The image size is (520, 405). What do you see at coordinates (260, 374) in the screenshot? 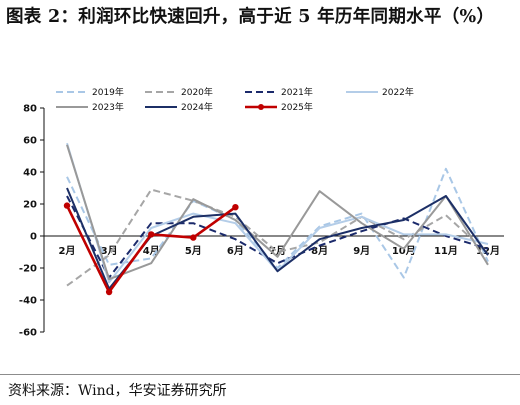
I see `source-divider` at bounding box center [260, 374].